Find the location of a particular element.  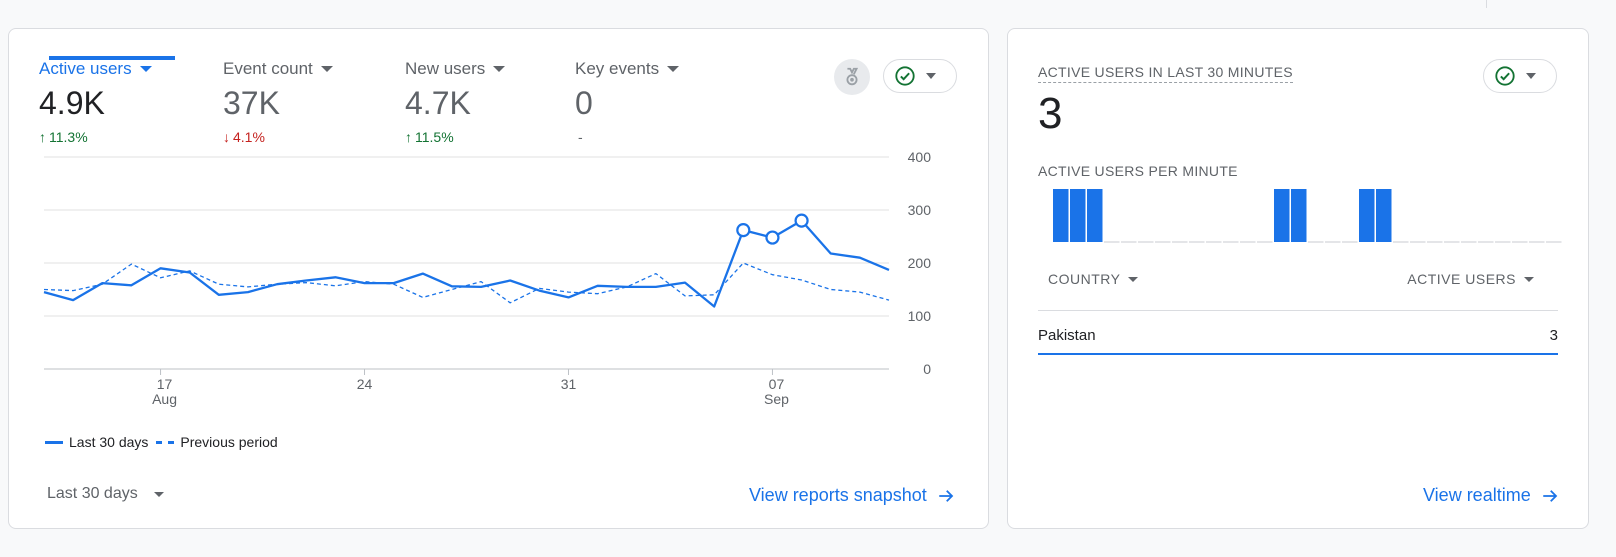

legend-previous: Previous period is located at coordinates (229, 442).